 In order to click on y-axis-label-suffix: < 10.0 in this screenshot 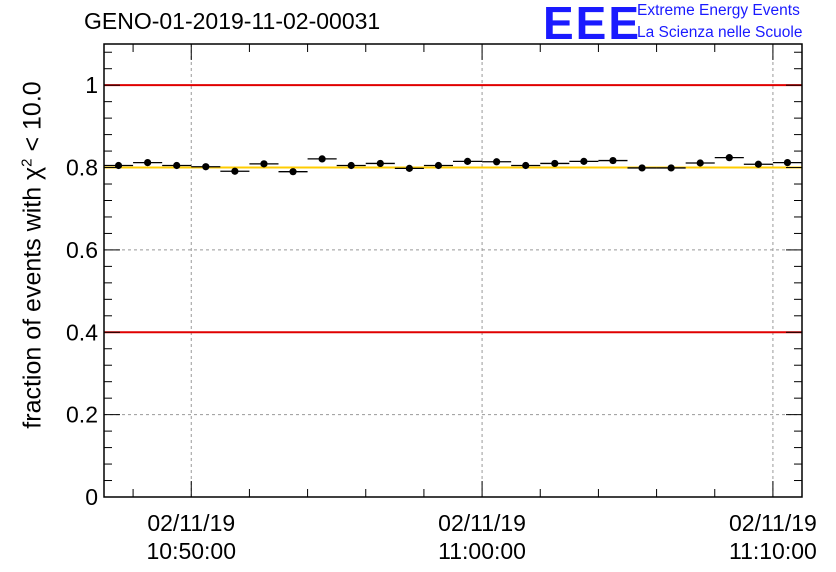, I will do `click(32, 116)`.